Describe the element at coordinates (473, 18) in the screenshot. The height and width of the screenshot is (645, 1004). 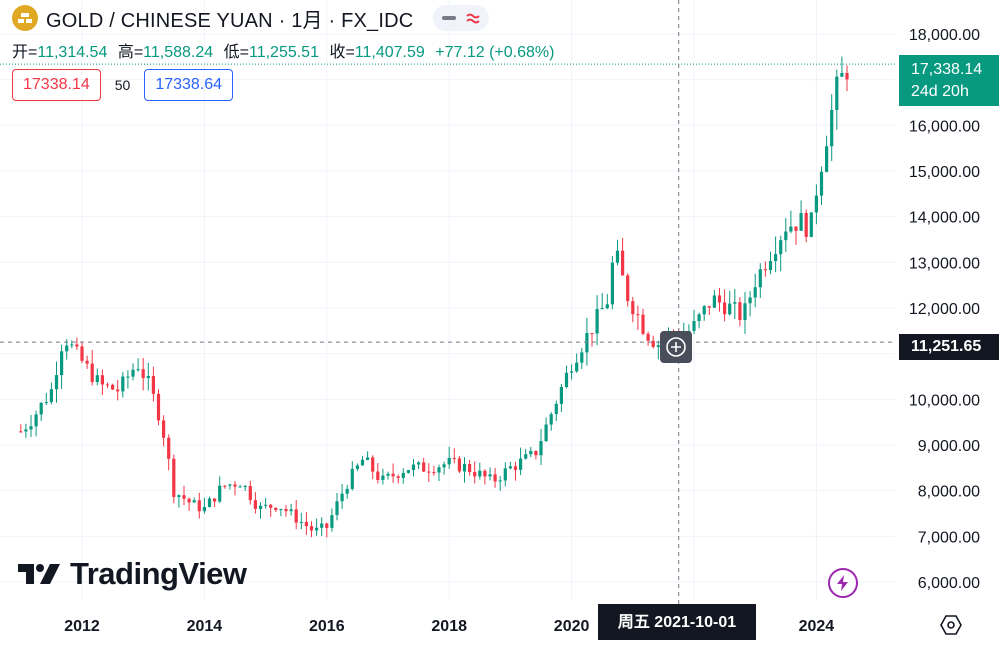
I see `wave-icon` at that location.